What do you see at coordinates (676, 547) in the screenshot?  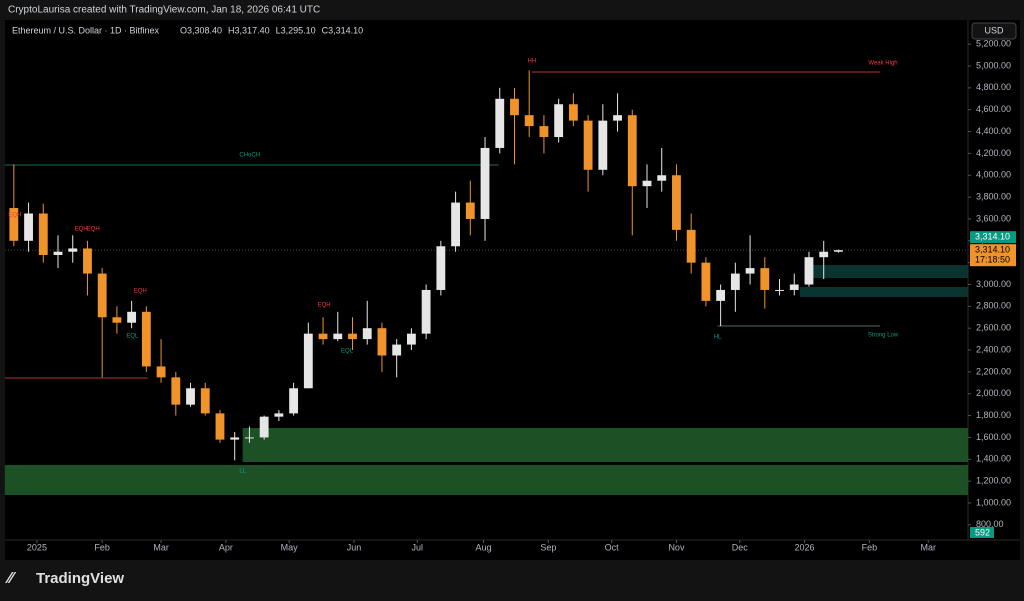 I see `x-tick-label: Nov` at bounding box center [676, 547].